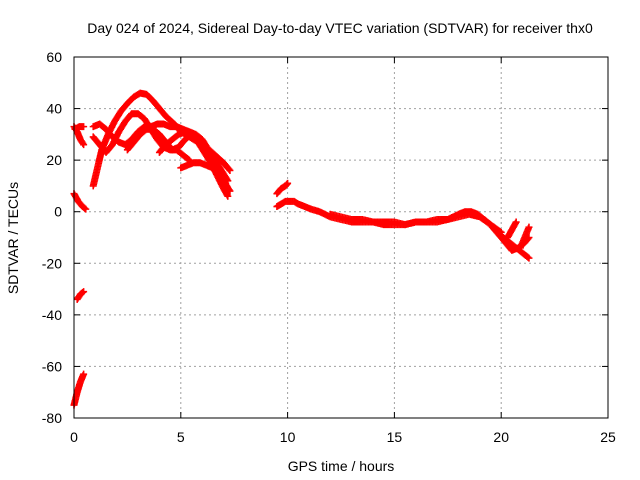 This screenshot has height=480, width=640. Describe the element at coordinates (58, 212) in the screenshot. I see `y-tick-label: 0` at that location.